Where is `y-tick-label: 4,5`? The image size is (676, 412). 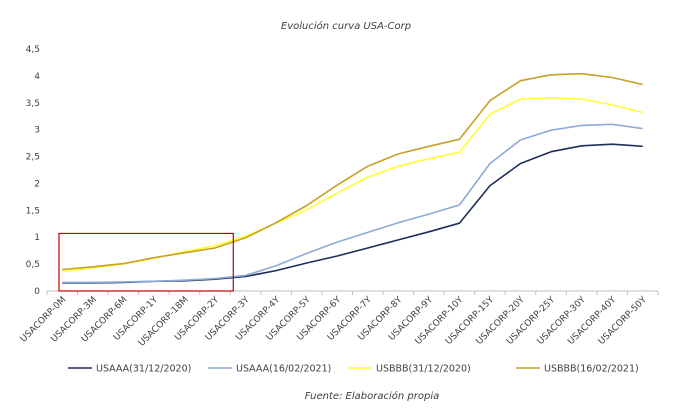
y-tick-label: 4,5 is located at coordinates (33, 50).